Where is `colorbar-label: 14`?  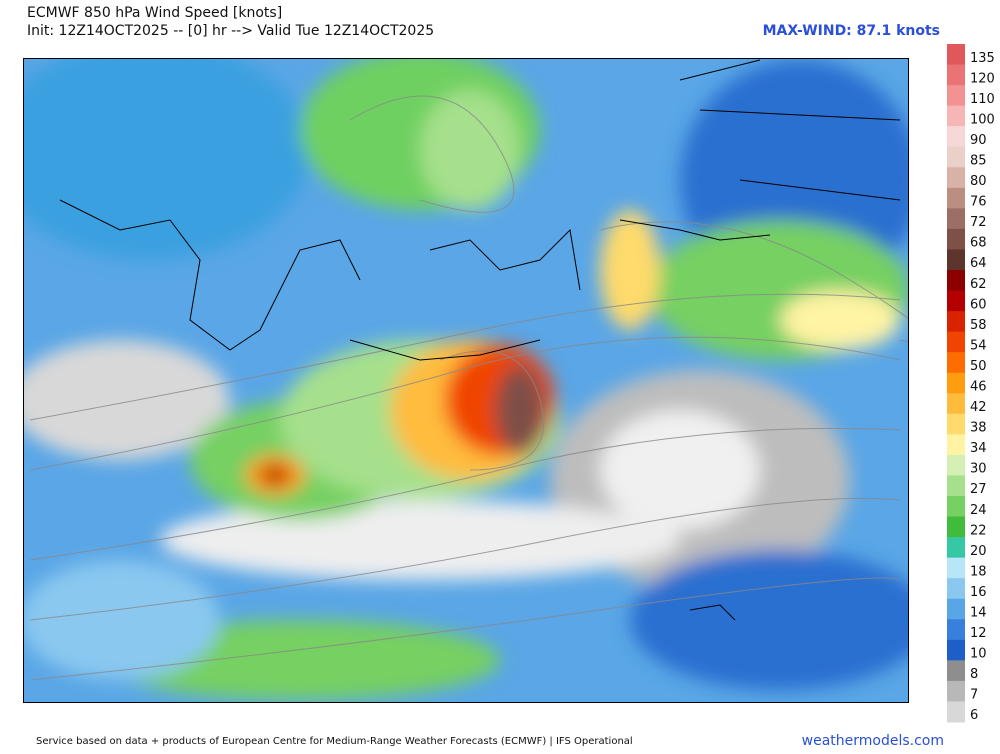 colorbar-label: 14 is located at coordinates (978, 613).